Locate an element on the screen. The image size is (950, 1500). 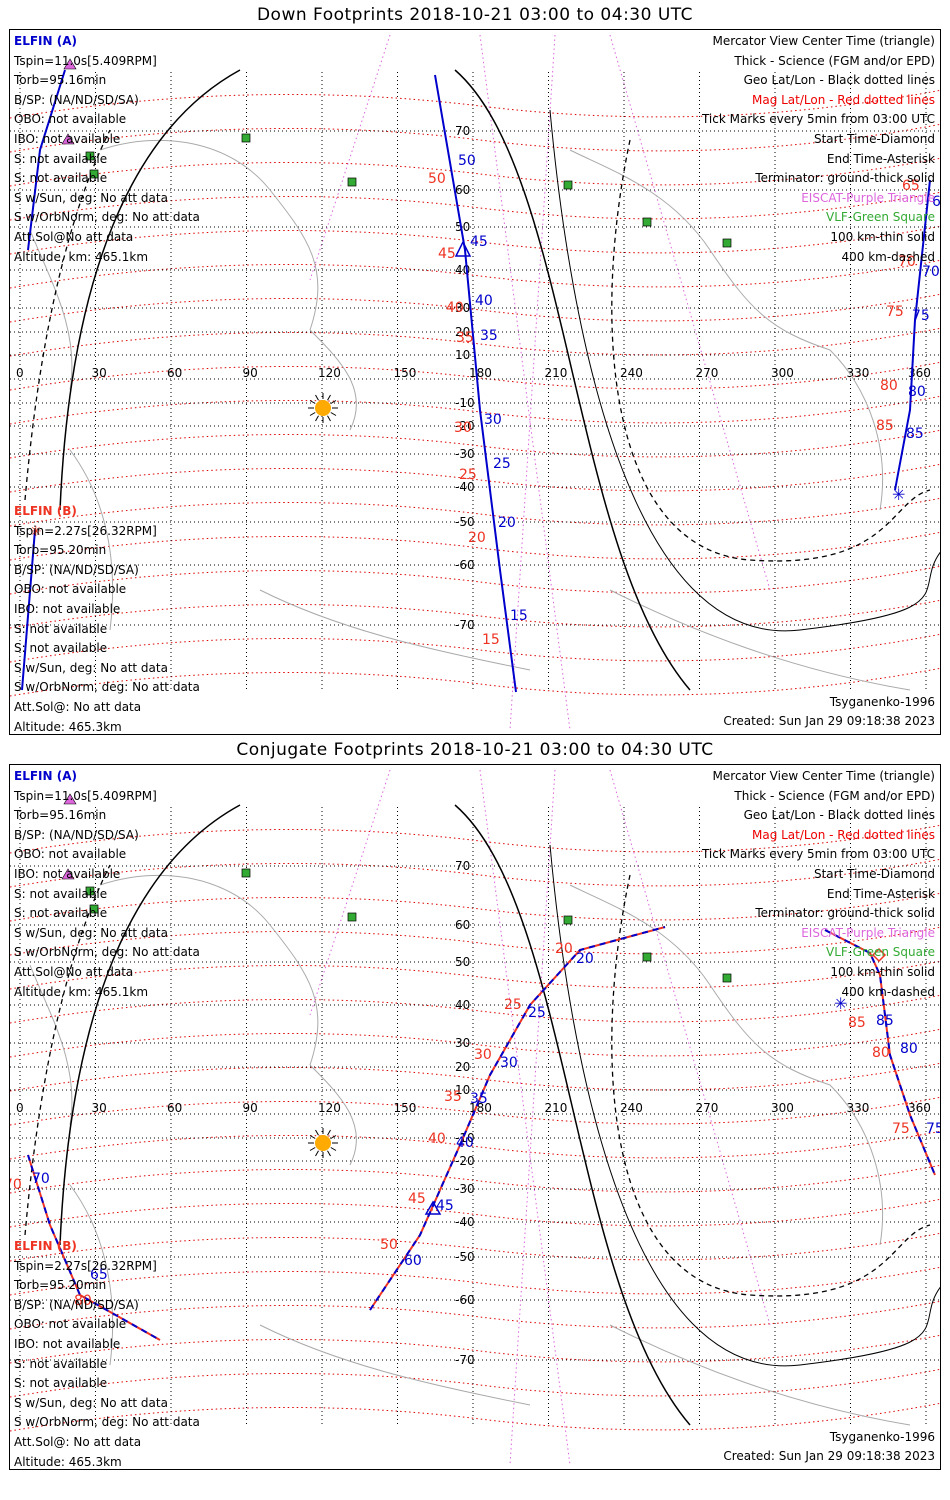
track-a-time-label: 75 is located at coordinates (933, 1129).